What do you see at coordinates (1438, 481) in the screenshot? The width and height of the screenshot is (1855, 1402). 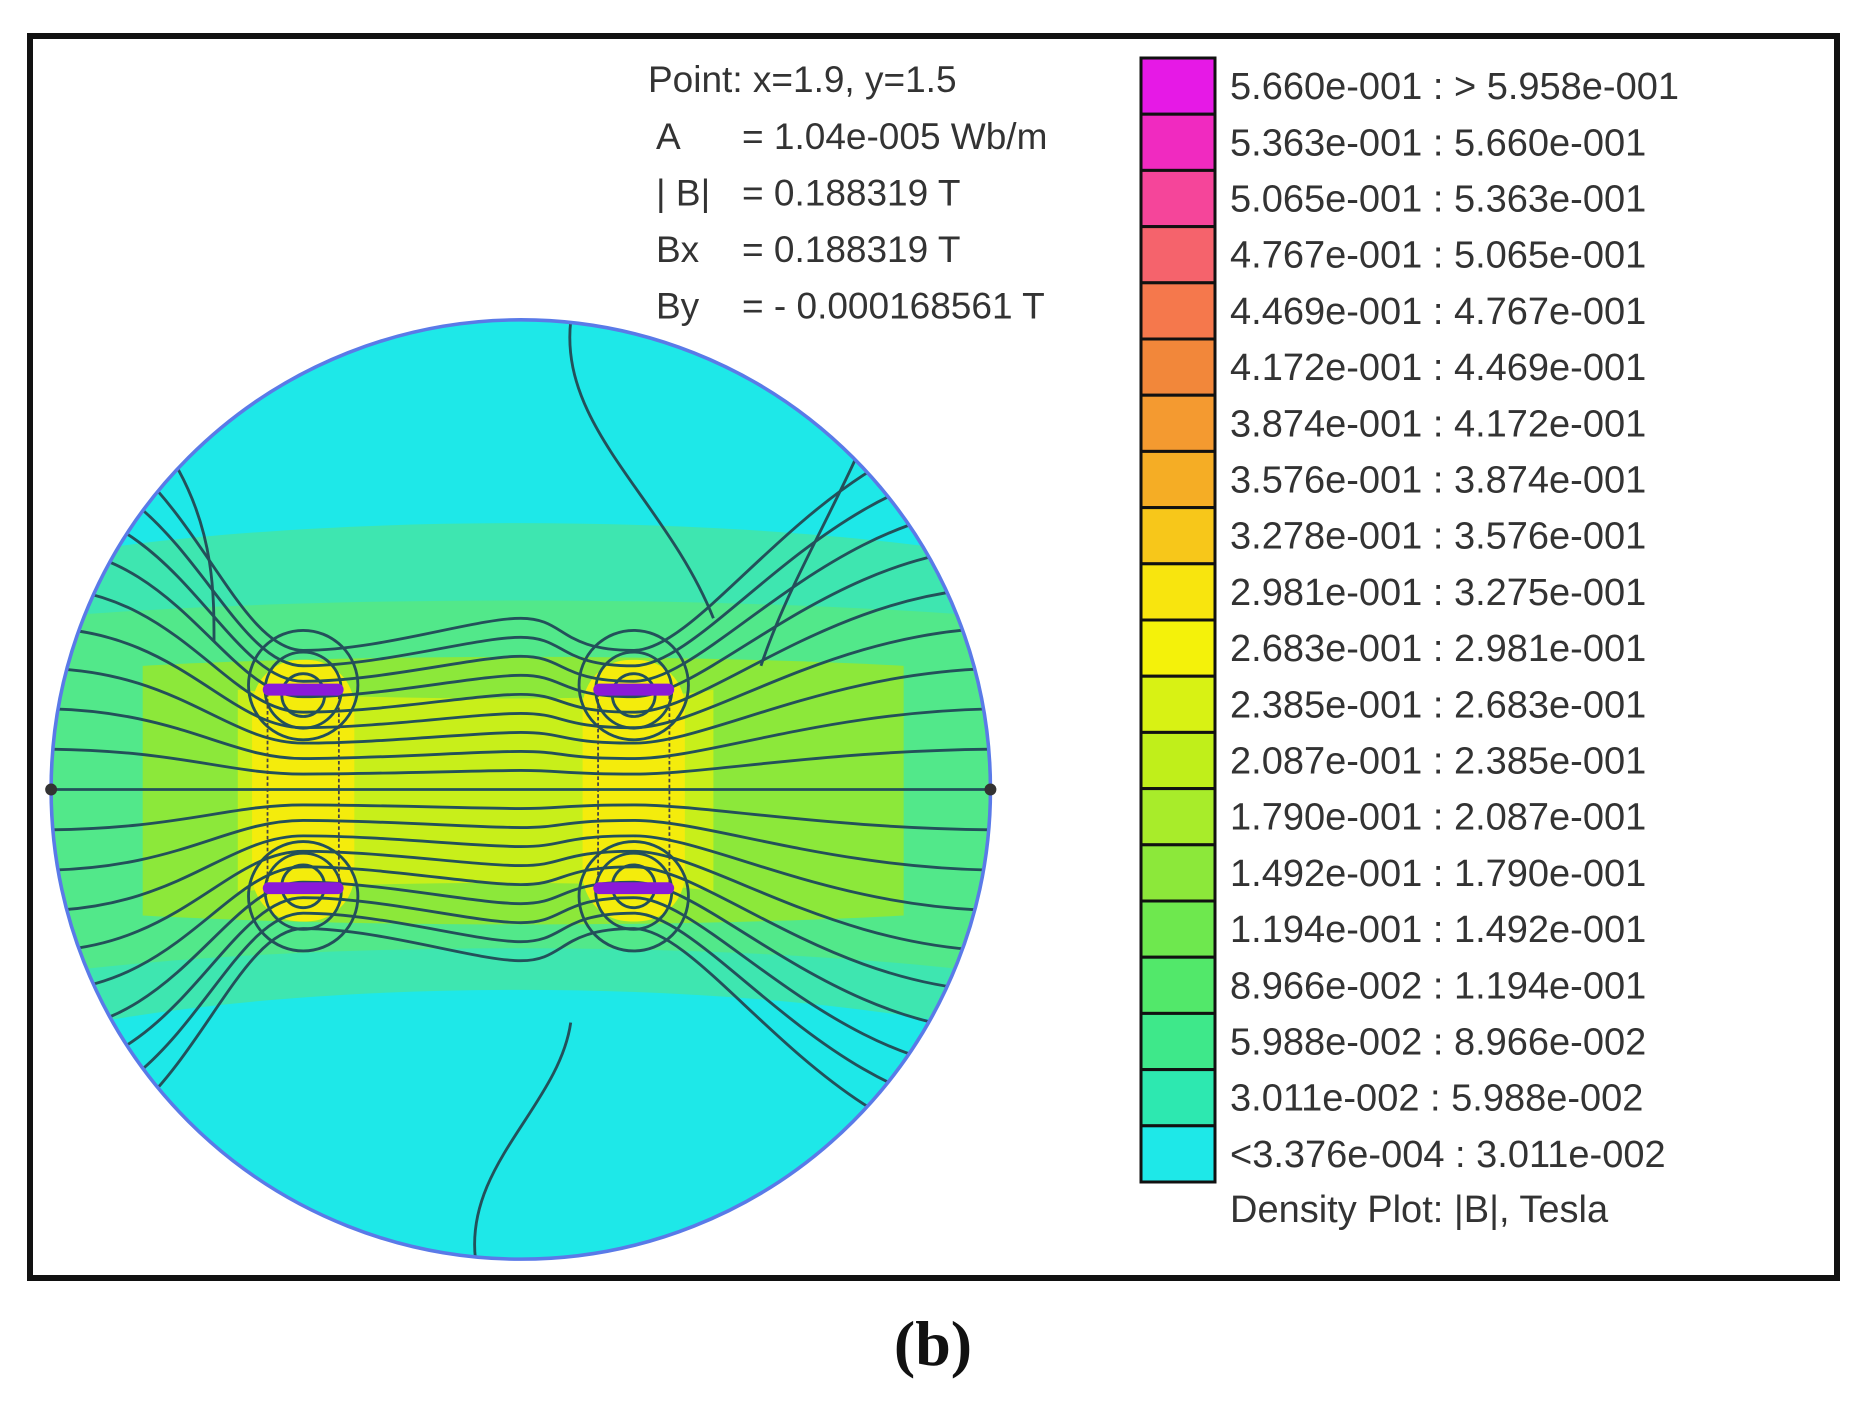 I see `legend-label: 3.576e-001 : 3.874e-001` at bounding box center [1438, 481].